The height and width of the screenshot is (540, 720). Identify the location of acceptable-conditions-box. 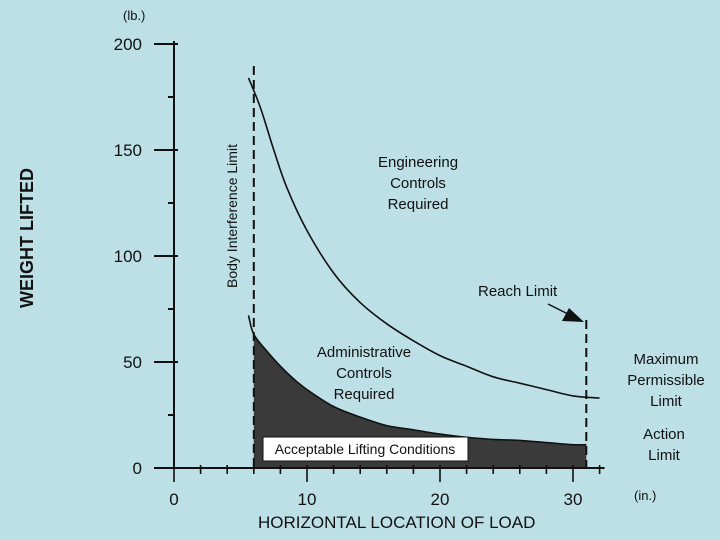
(365, 449).